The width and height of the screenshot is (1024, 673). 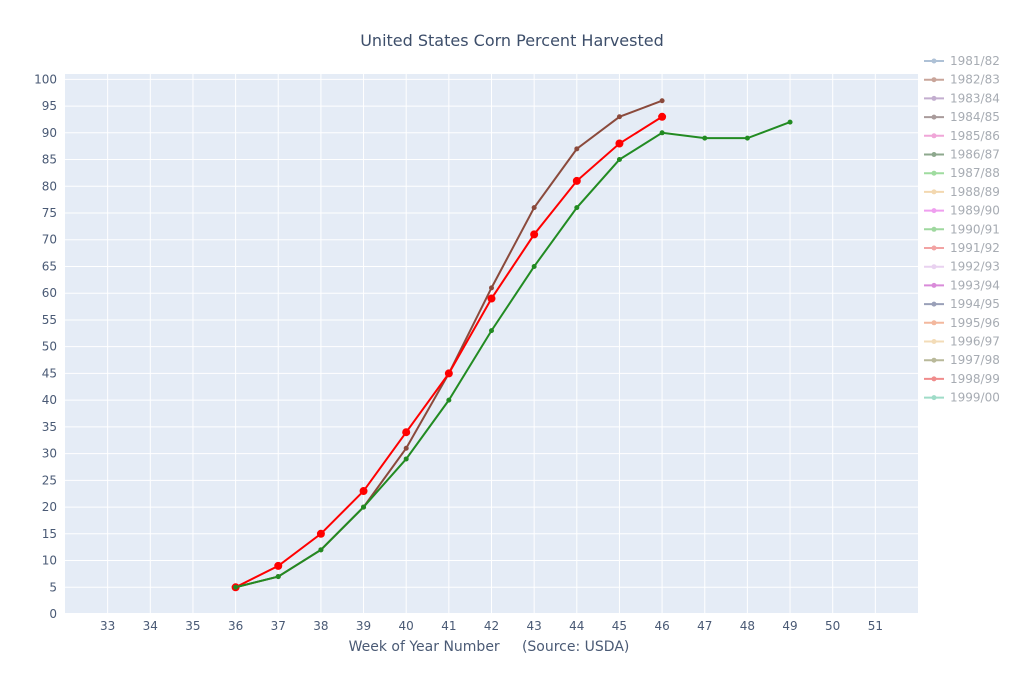 I want to click on y-tick-label: 25, so click(x=49, y=480).